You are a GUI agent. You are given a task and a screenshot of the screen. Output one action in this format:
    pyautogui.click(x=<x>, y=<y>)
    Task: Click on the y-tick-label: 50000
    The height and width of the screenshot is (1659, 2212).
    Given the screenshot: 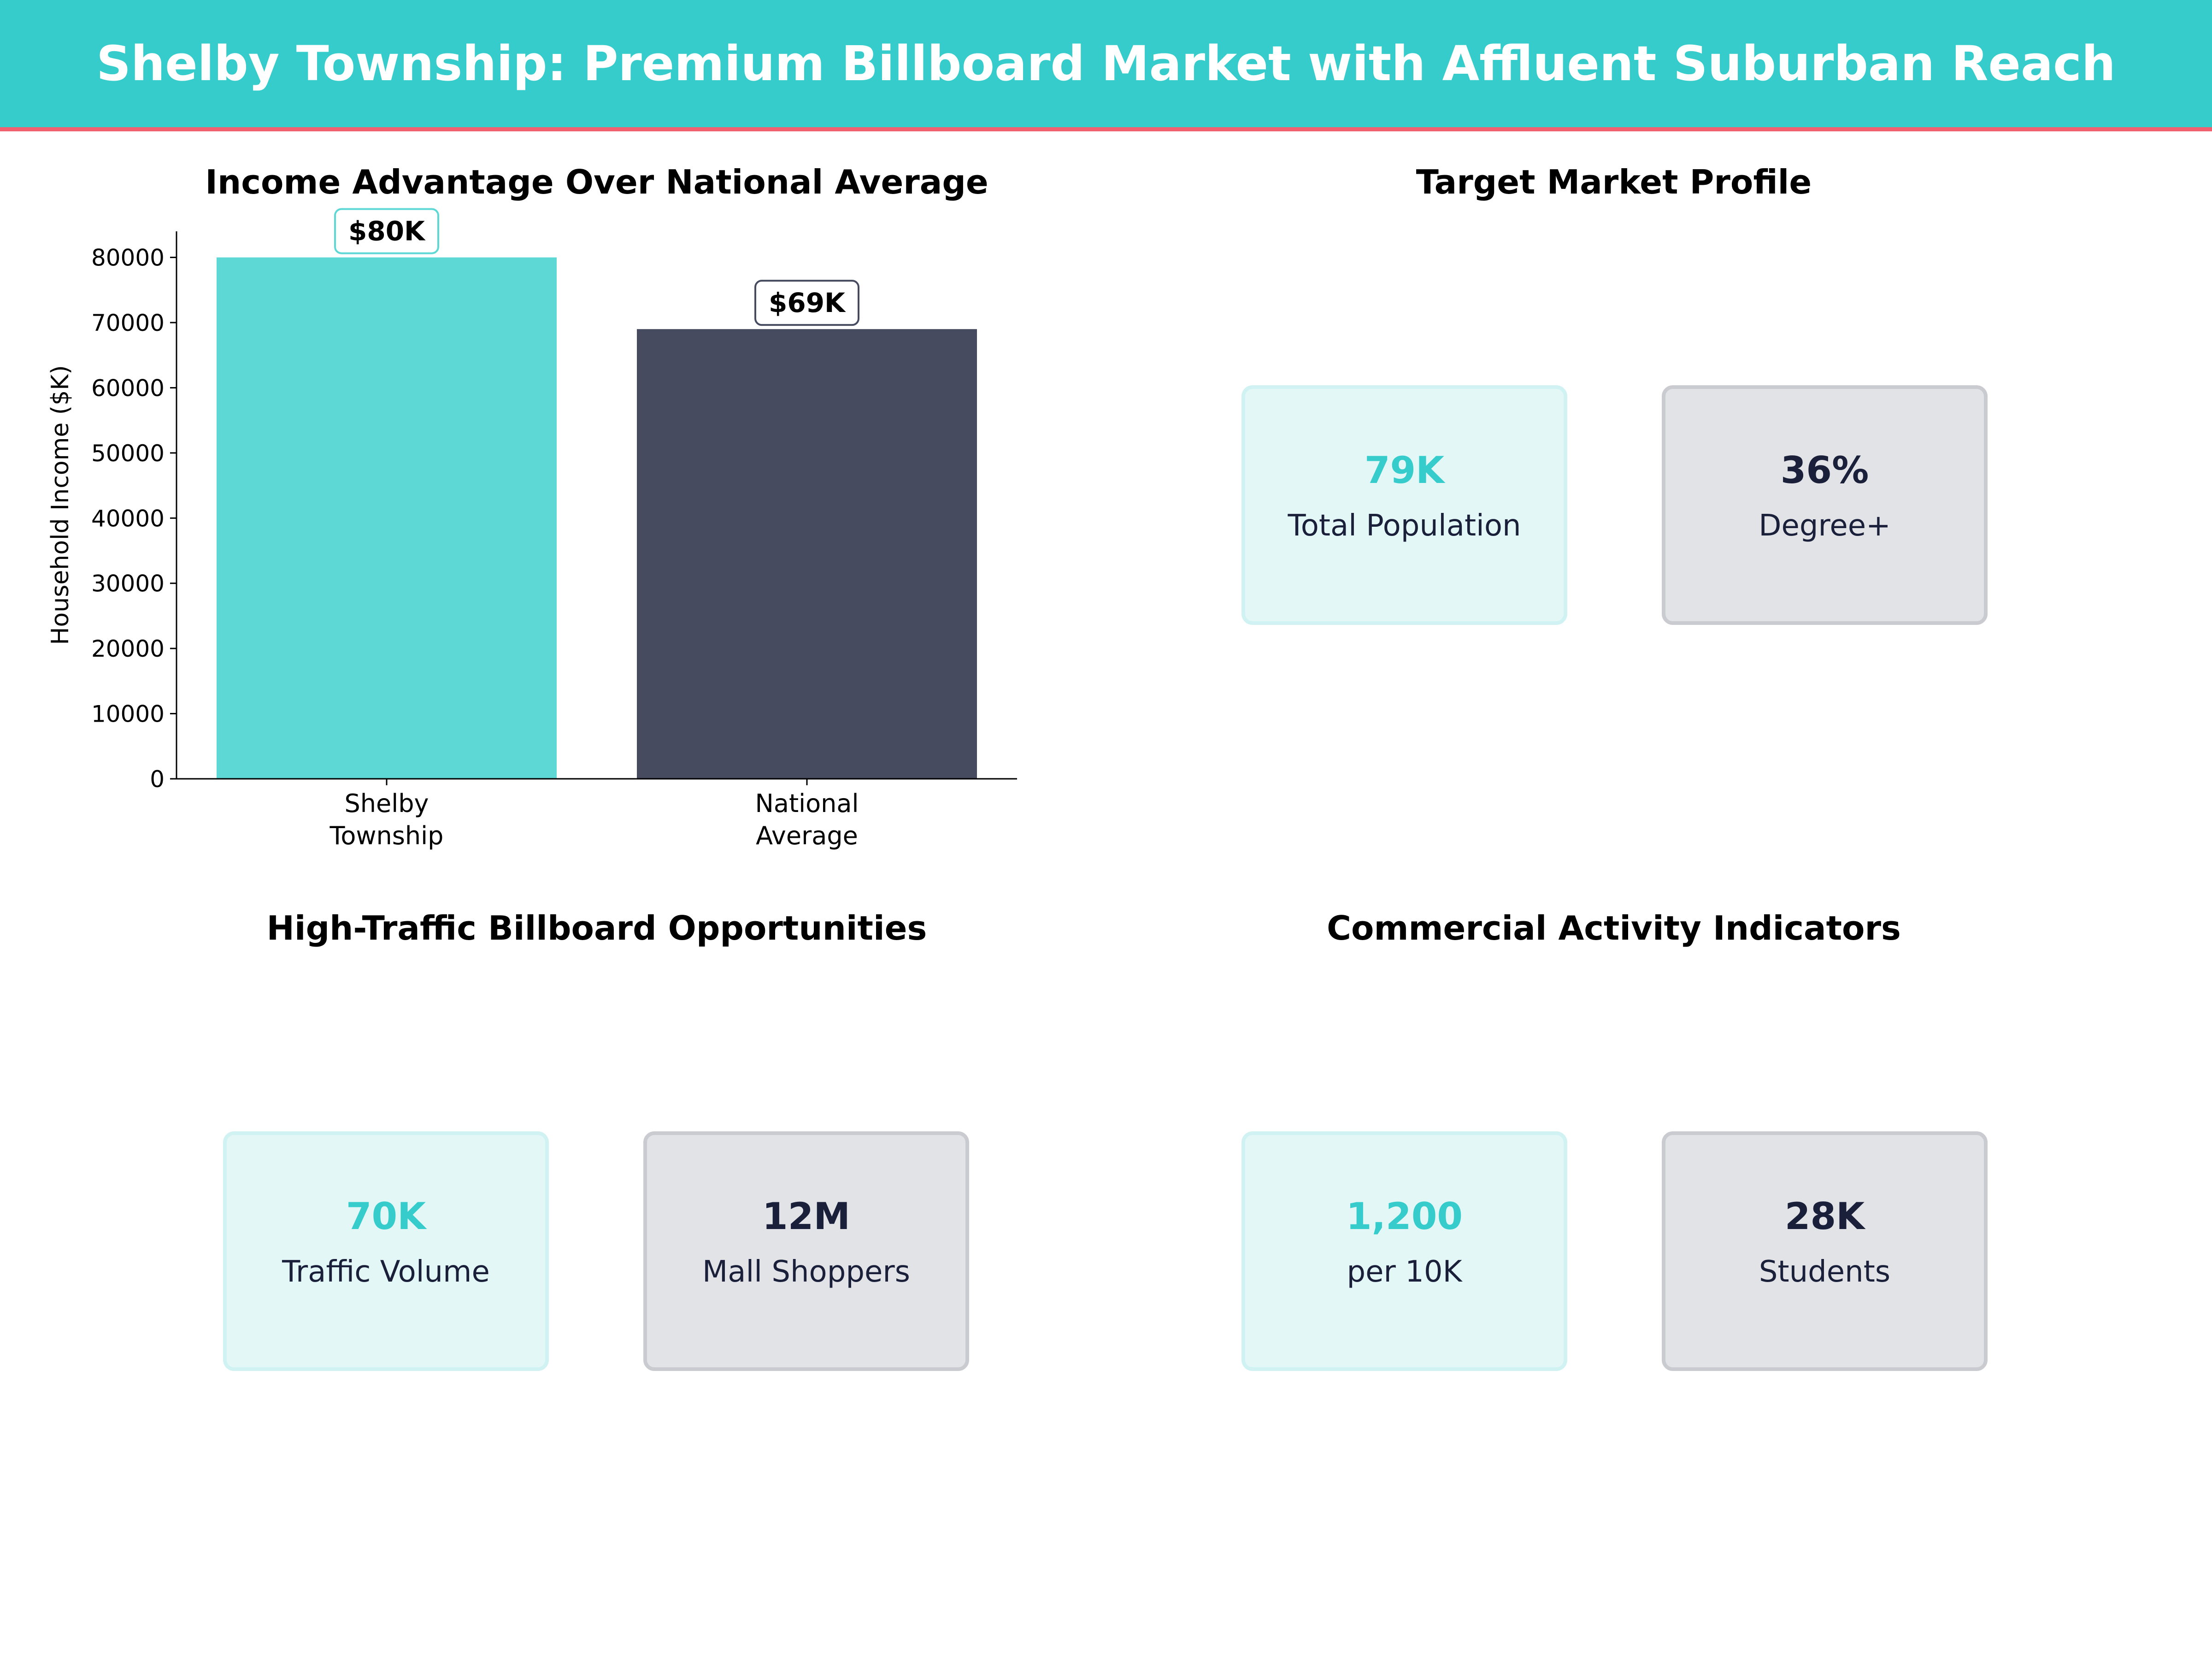 What is the action you would take?
    pyautogui.click(x=128, y=453)
    